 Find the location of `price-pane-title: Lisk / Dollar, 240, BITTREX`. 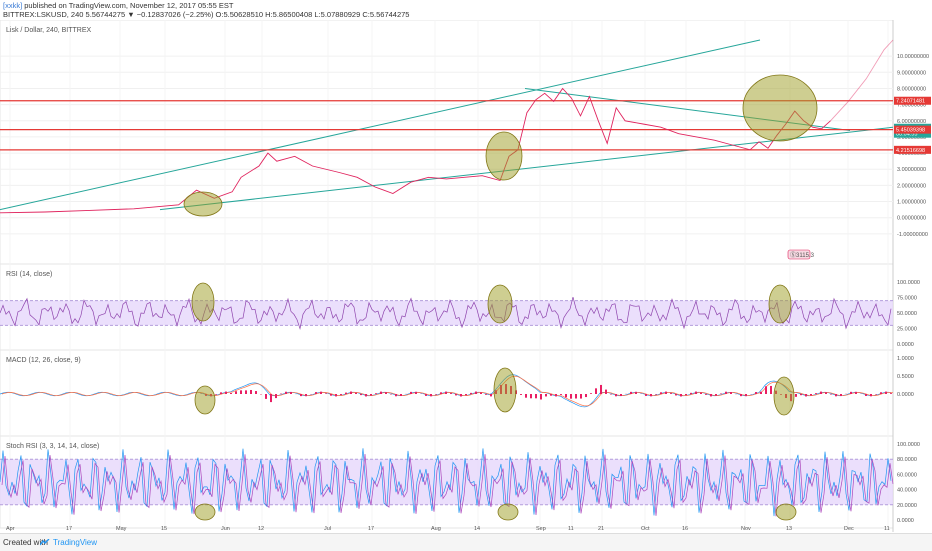

price-pane-title: Lisk / Dollar, 240, BITTREX is located at coordinates (49, 30).